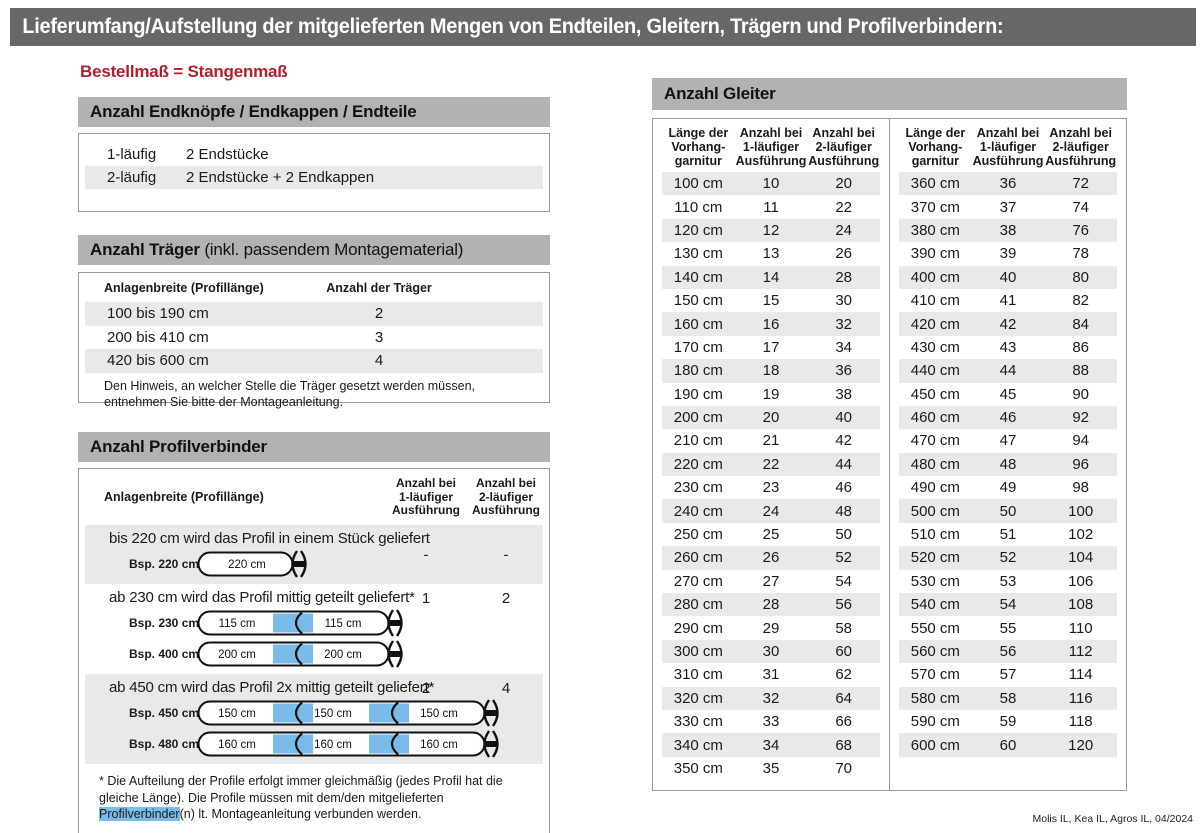 Image resolution: width=1200 pixels, height=833 pixels. What do you see at coordinates (1112, 819) in the screenshot?
I see `document-footer: Molis IL, Kea IL, Agros IL, 04/2024` at bounding box center [1112, 819].